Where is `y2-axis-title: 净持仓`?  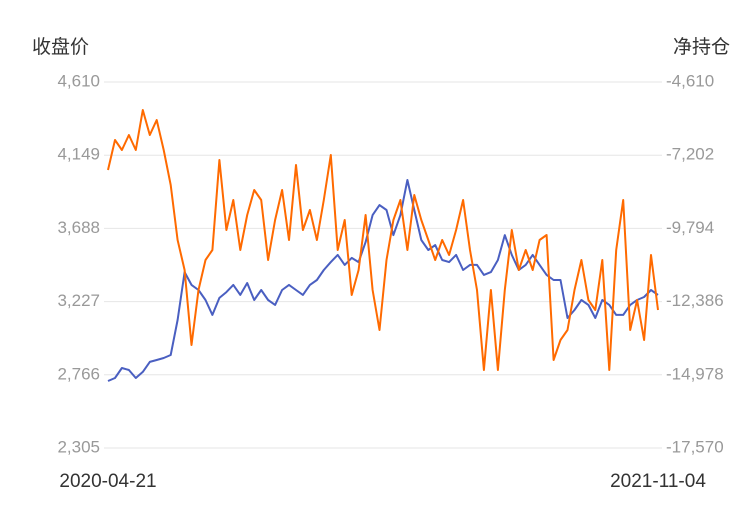
y2-axis-title: 净持仓 is located at coordinates (701, 47).